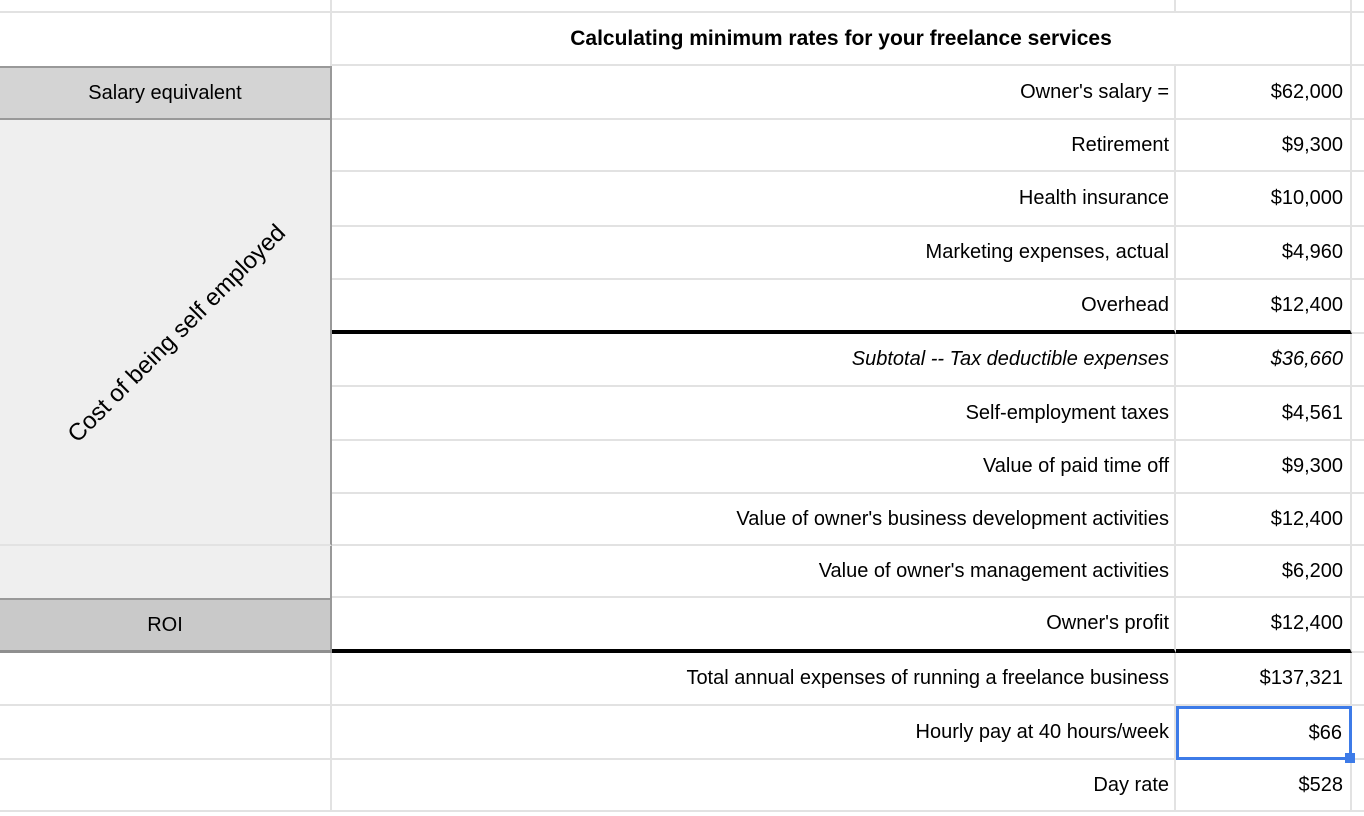  What do you see at coordinates (1264, 93) in the screenshot?
I see `value-cell: $62,000` at bounding box center [1264, 93].